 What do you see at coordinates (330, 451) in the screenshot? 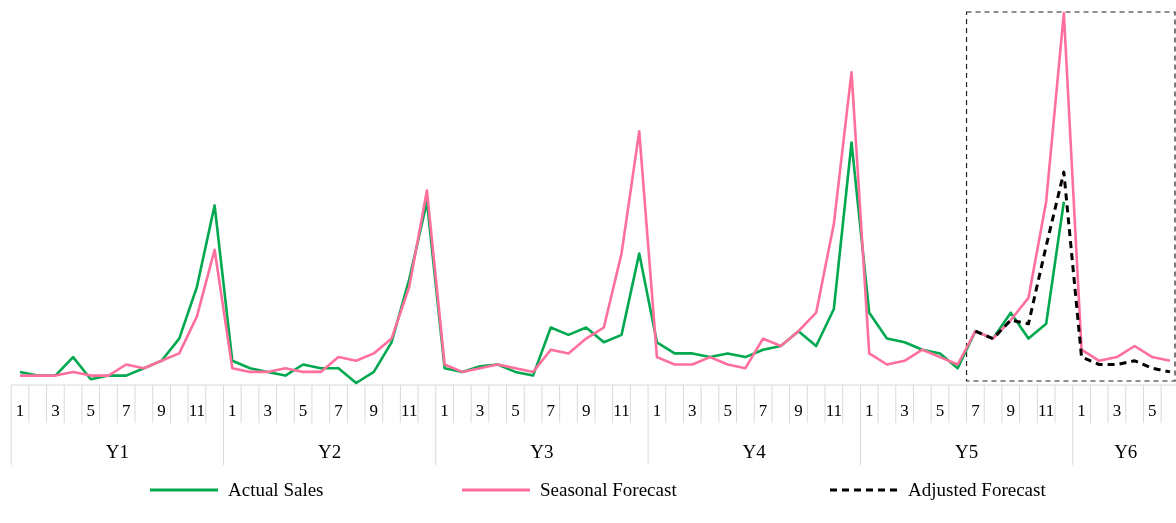
I see `text: Y2` at bounding box center [330, 451].